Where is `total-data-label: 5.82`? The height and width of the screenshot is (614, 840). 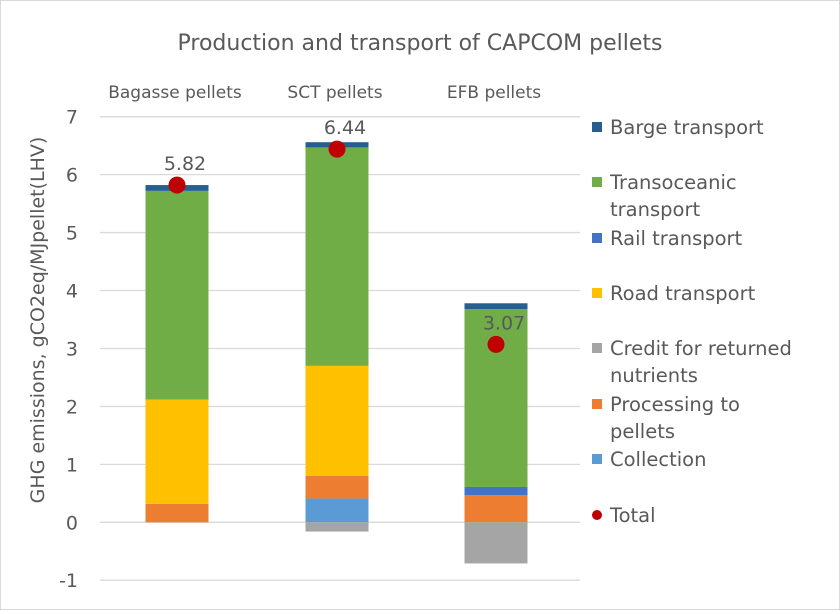 total-data-label: 5.82 is located at coordinates (185, 164).